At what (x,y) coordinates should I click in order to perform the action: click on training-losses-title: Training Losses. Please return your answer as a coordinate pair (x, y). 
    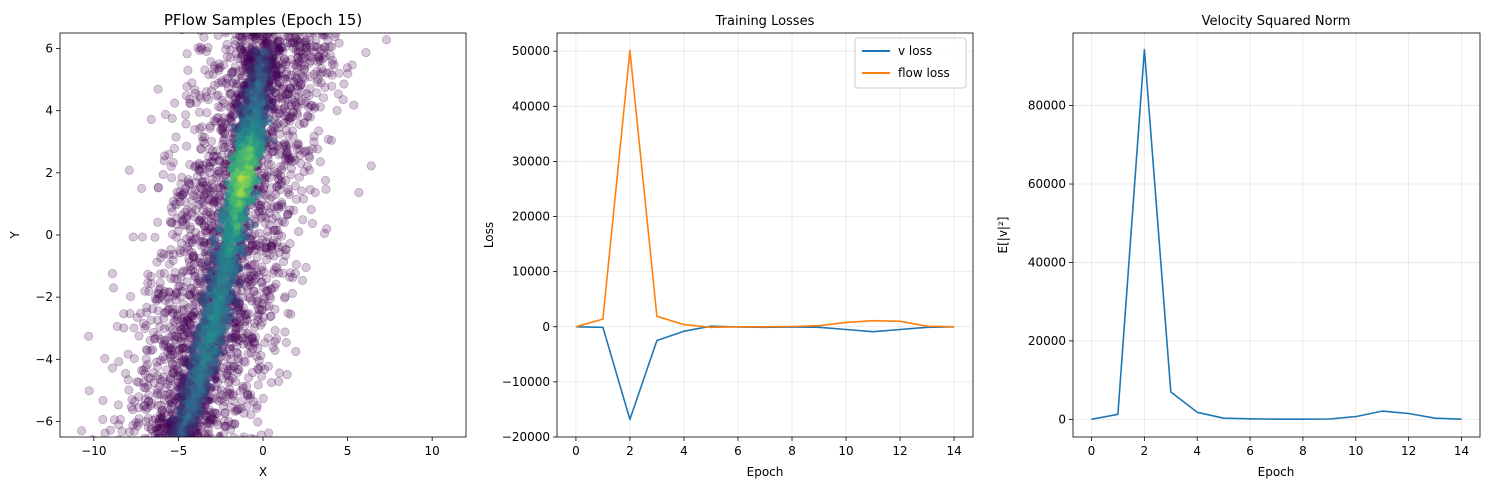
    Looking at the image, I should click on (765, 21).